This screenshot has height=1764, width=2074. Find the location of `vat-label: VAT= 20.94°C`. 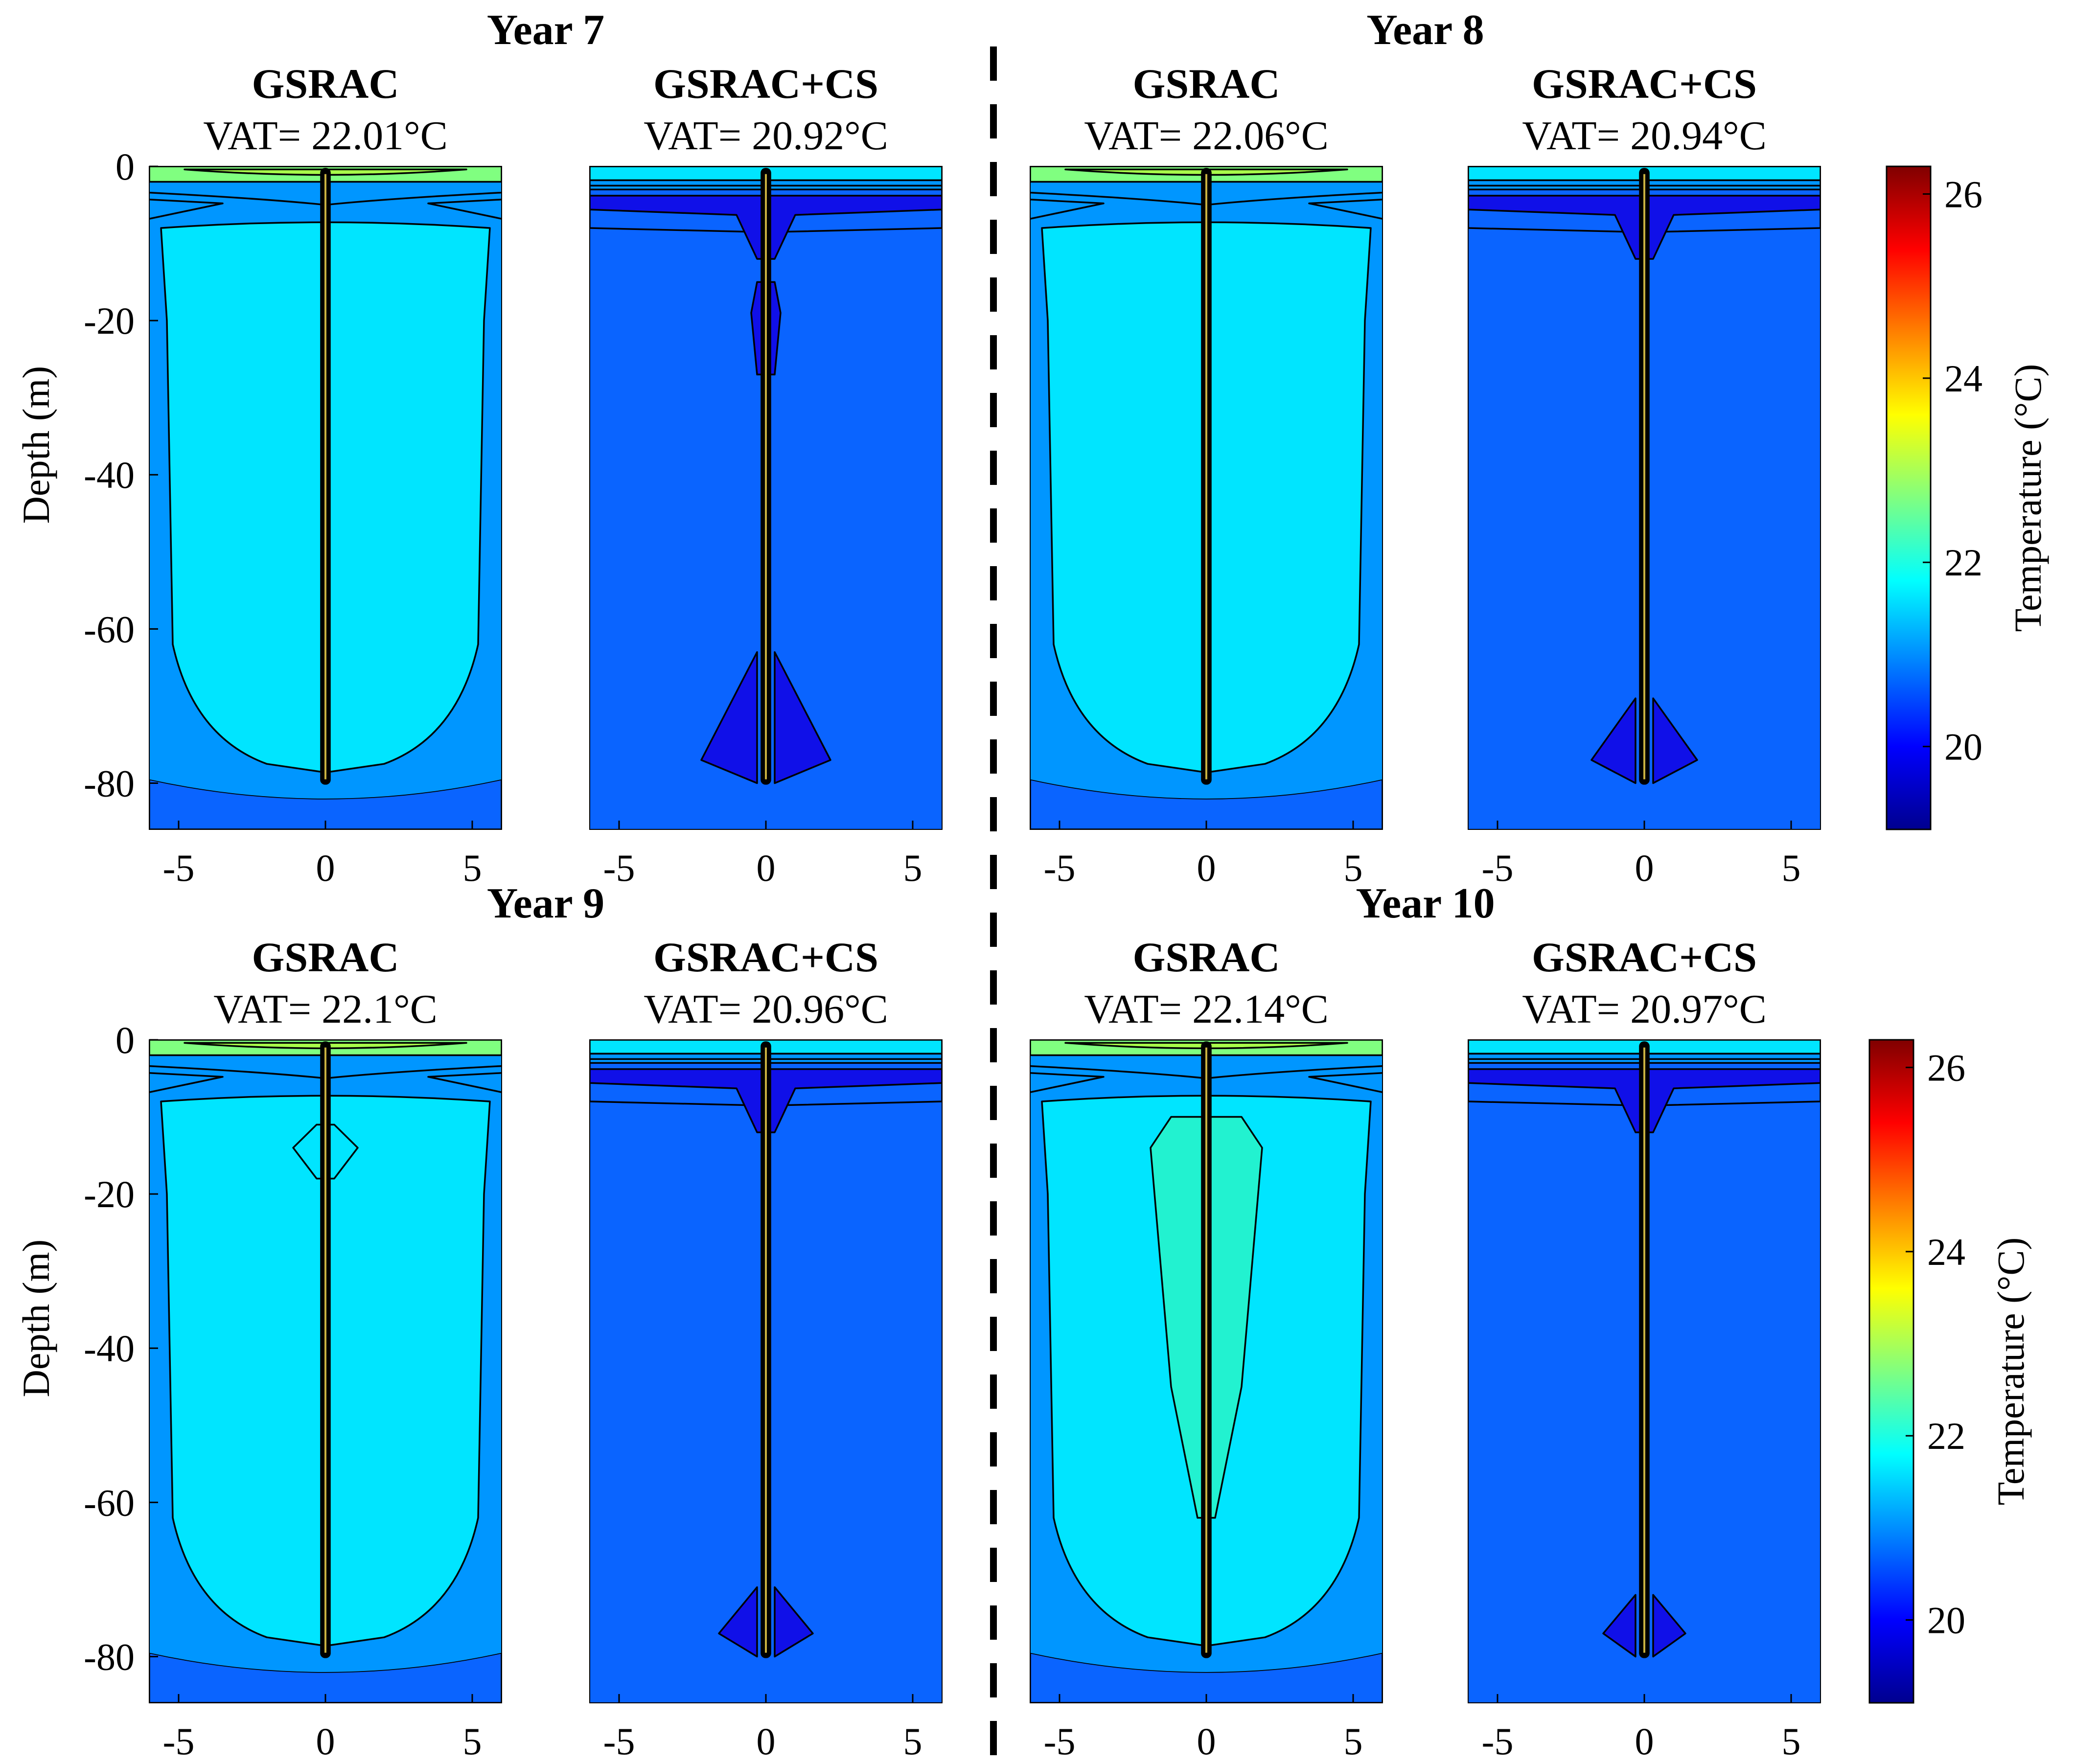

vat-label: VAT= 20.94°C is located at coordinates (1644, 136).